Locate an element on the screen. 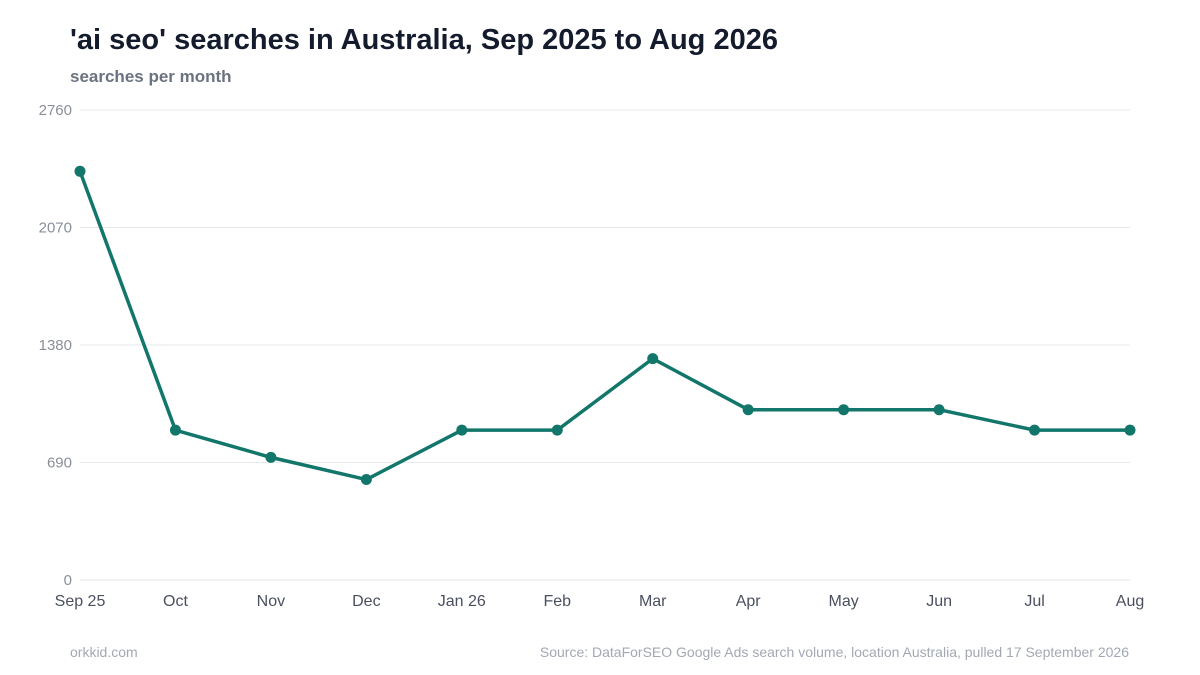 The height and width of the screenshot is (675, 1200). y-tick-label: 0 is located at coordinates (68, 580).